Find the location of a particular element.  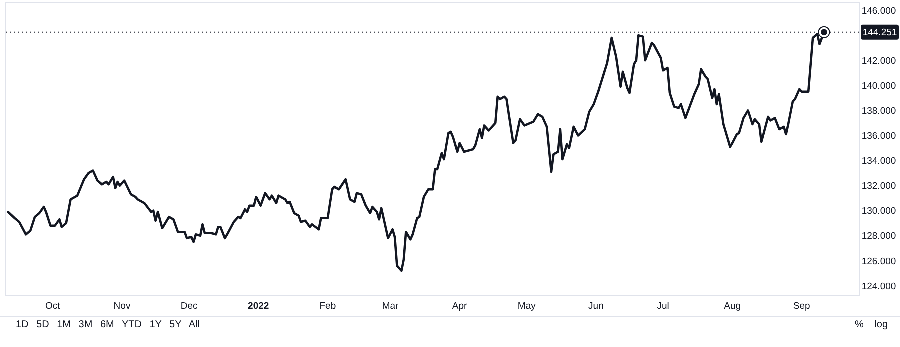

x-tick-label: May is located at coordinates (527, 306).